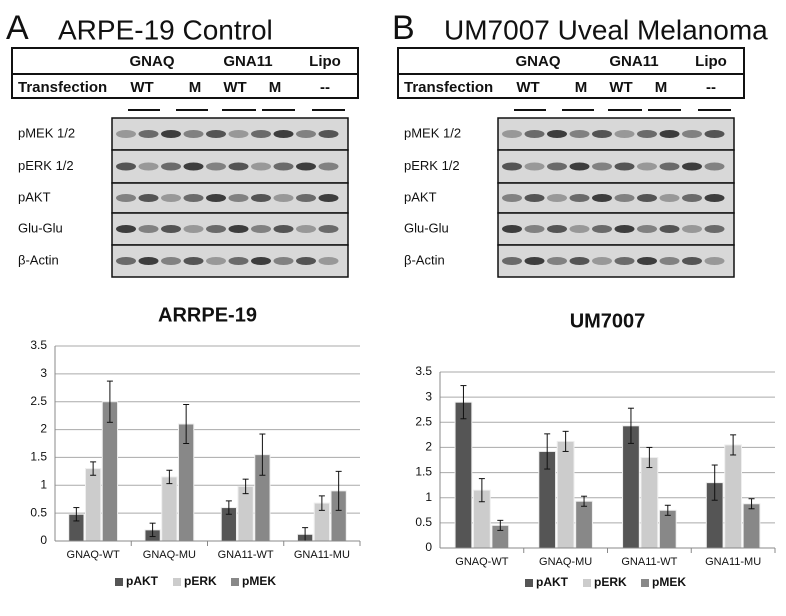  What do you see at coordinates (538, 61) in the screenshot?
I see `group-label: GNAQ` at bounding box center [538, 61].